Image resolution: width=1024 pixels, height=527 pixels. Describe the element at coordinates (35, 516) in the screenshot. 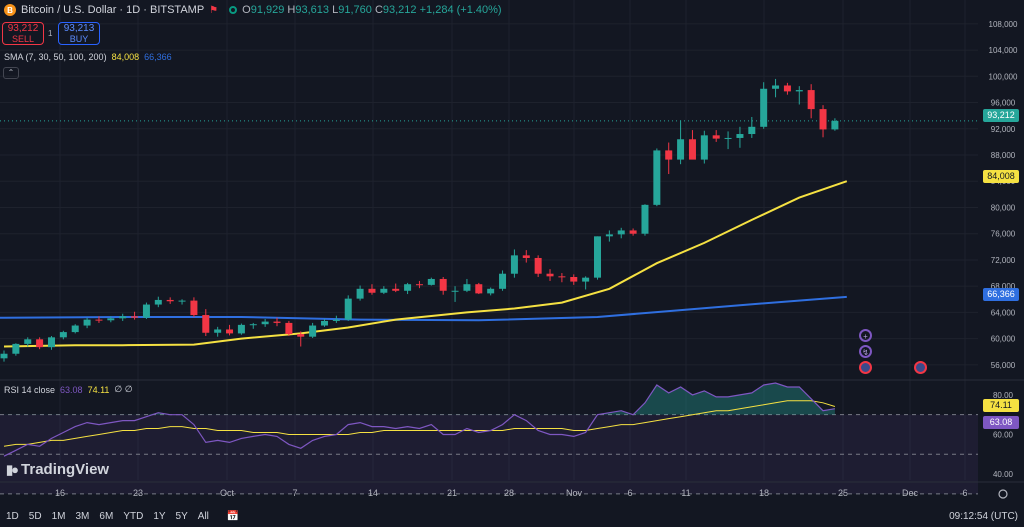

I see `timeframe-5d: 5D` at that location.